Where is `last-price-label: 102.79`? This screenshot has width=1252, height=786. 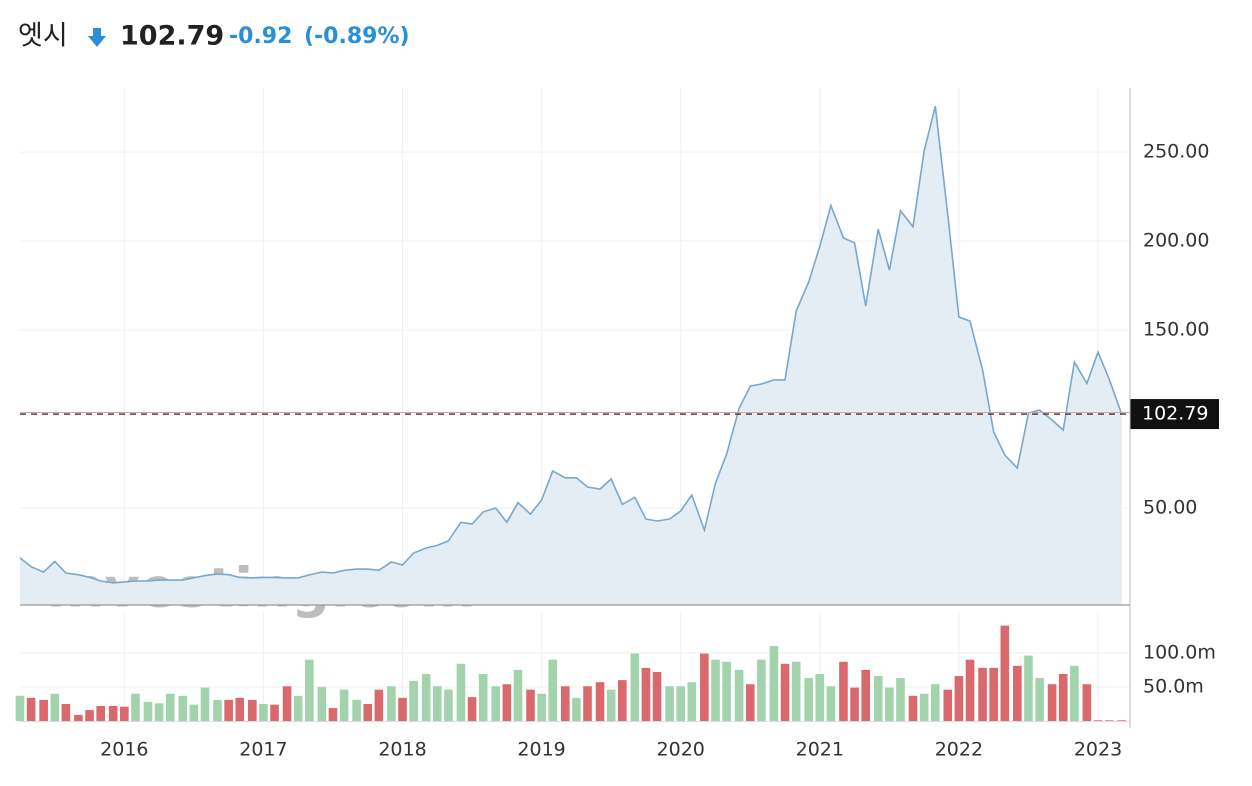 last-price-label: 102.79 is located at coordinates (1175, 414).